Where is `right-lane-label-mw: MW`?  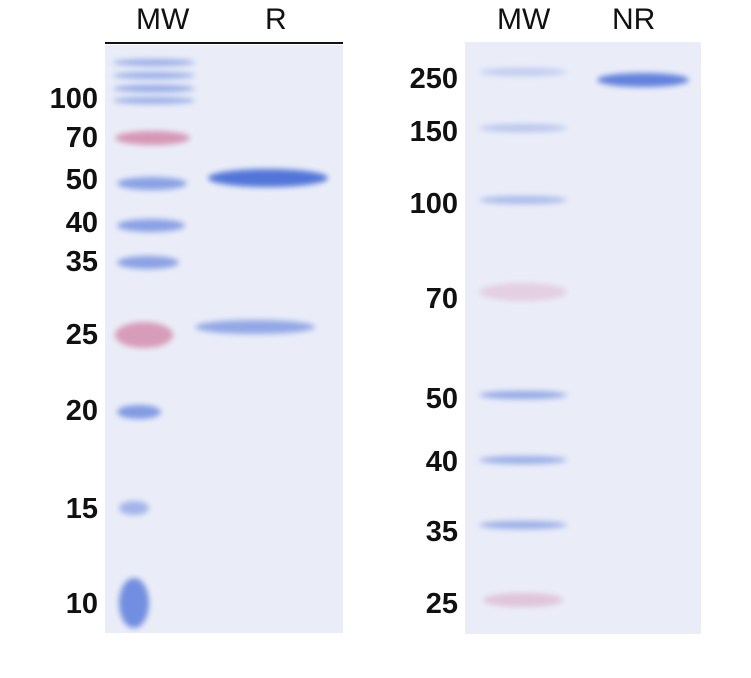 right-lane-label-mw: MW is located at coordinates (524, 19).